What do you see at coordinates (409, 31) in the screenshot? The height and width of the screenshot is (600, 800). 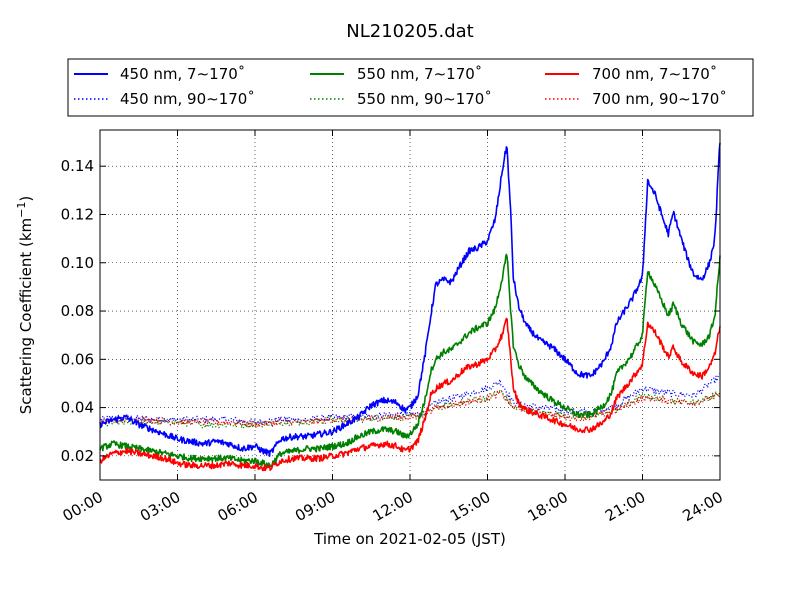 I see `chart-title: NL210205.dat` at bounding box center [409, 31].